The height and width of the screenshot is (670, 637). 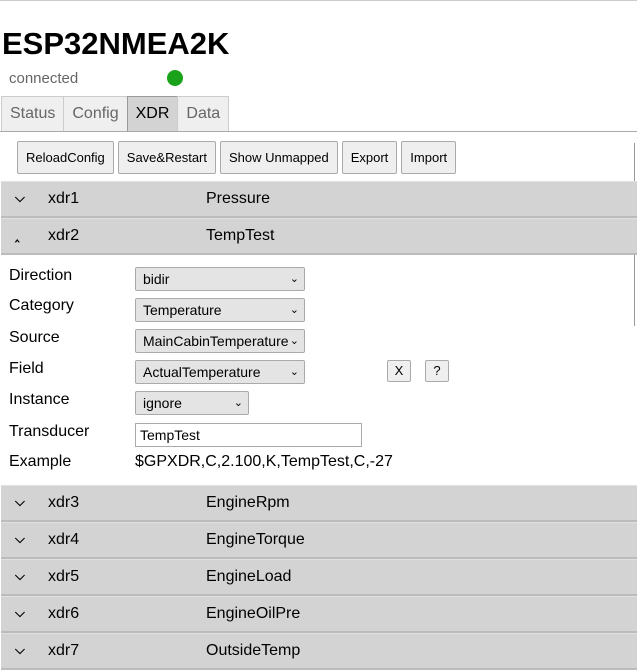 What do you see at coordinates (152, 114) in the screenshot?
I see `tab-xdr: XDR` at bounding box center [152, 114].